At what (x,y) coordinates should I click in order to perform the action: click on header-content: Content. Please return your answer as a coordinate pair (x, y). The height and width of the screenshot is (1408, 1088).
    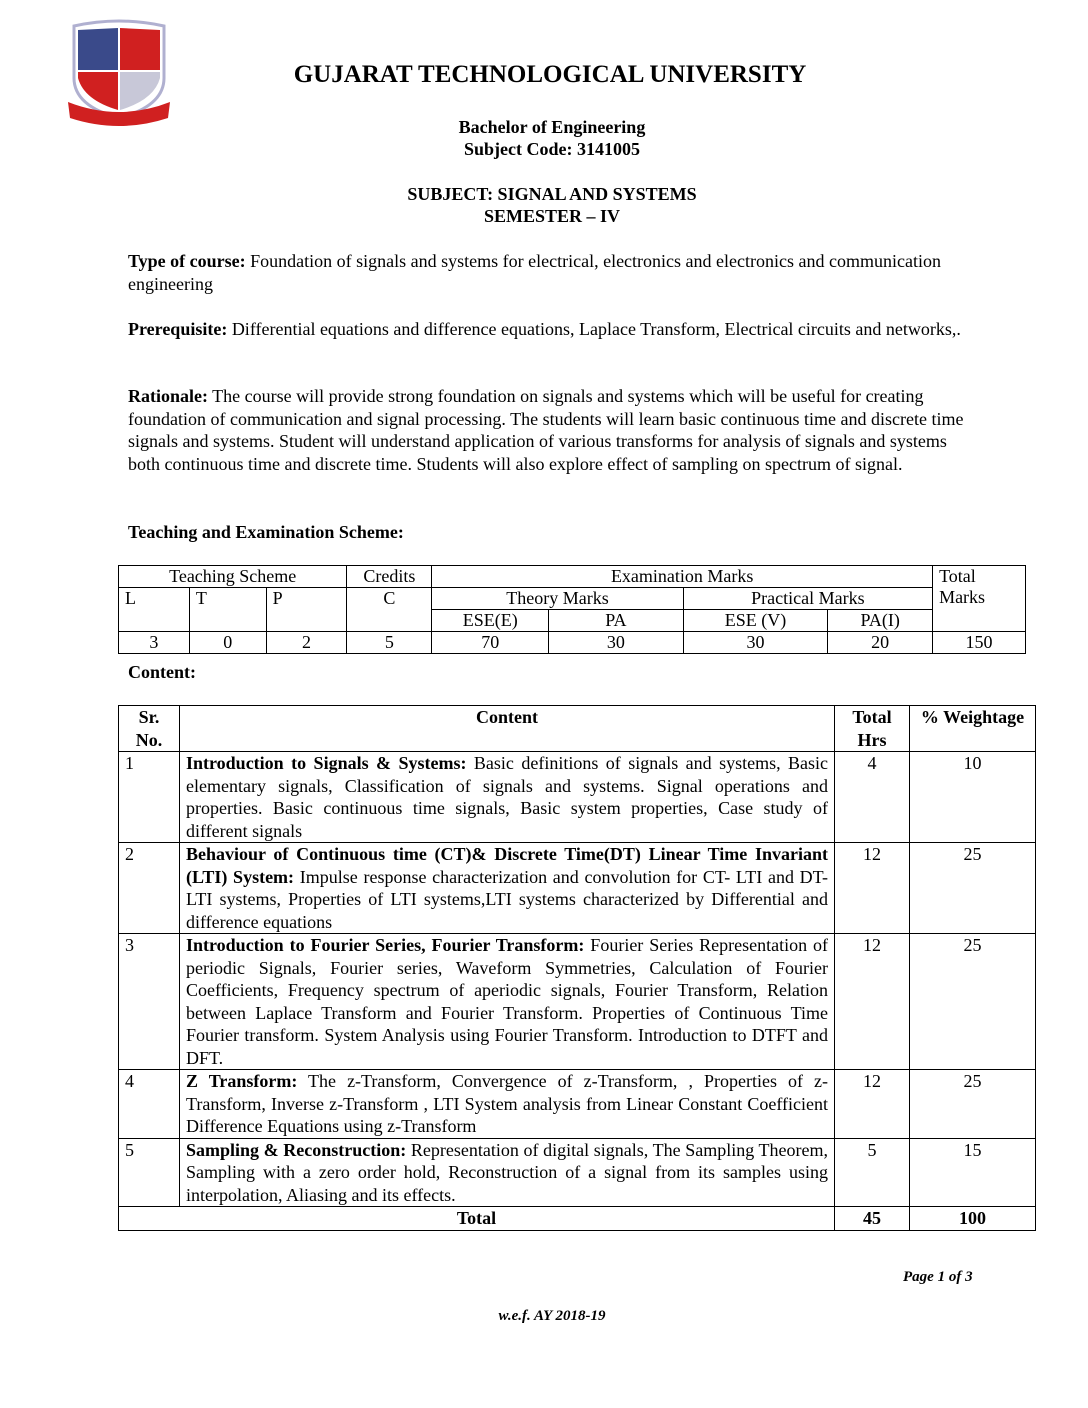
    Looking at the image, I should click on (507, 728).